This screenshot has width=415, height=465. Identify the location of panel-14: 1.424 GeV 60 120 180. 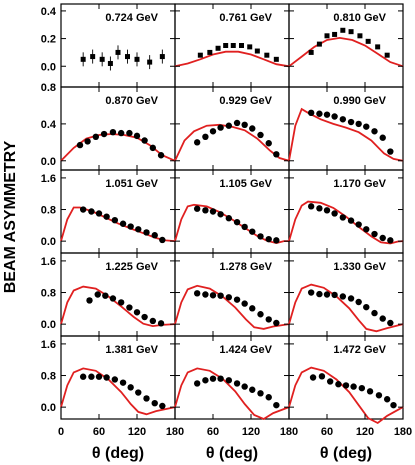
(236, 386).